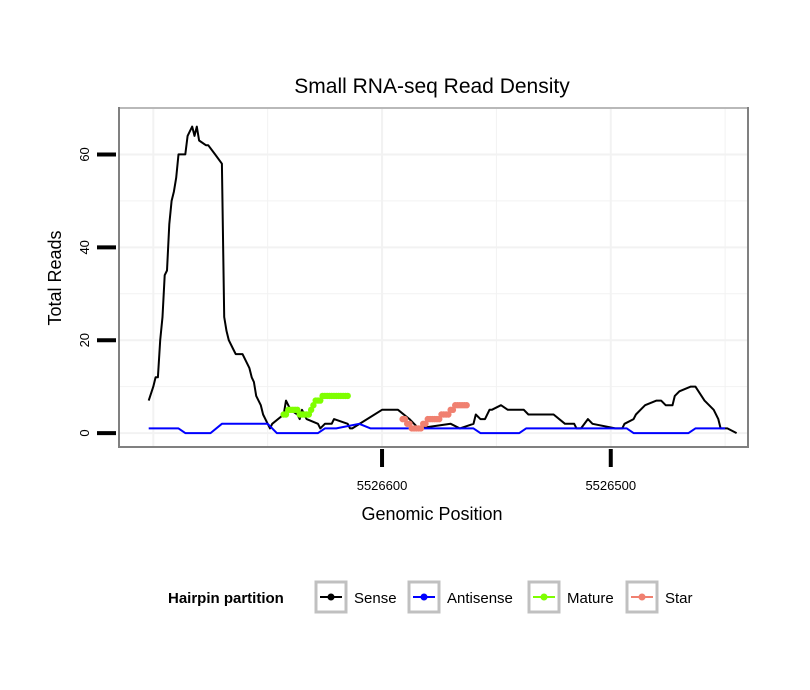 The image size is (810, 690). Describe the element at coordinates (375, 598) in the screenshot. I see `legend-label-sense: Sense` at that location.